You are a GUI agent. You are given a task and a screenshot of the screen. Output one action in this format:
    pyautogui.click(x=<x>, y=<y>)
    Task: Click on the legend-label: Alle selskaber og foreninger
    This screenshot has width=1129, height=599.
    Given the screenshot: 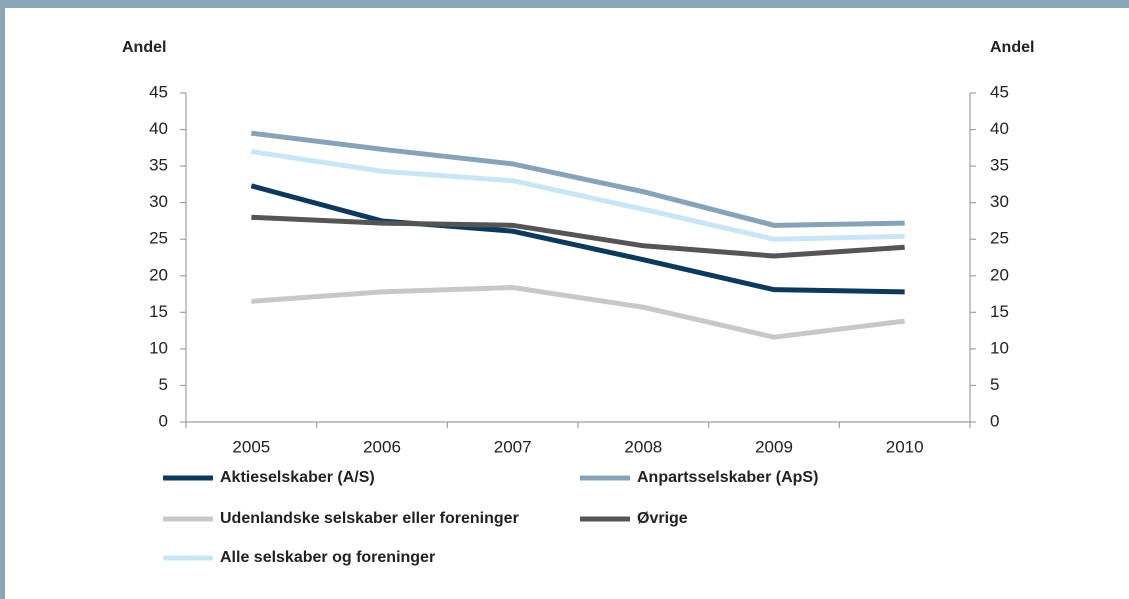 What is the action you would take?
    pyautogui.click(x=327, y=557)
    